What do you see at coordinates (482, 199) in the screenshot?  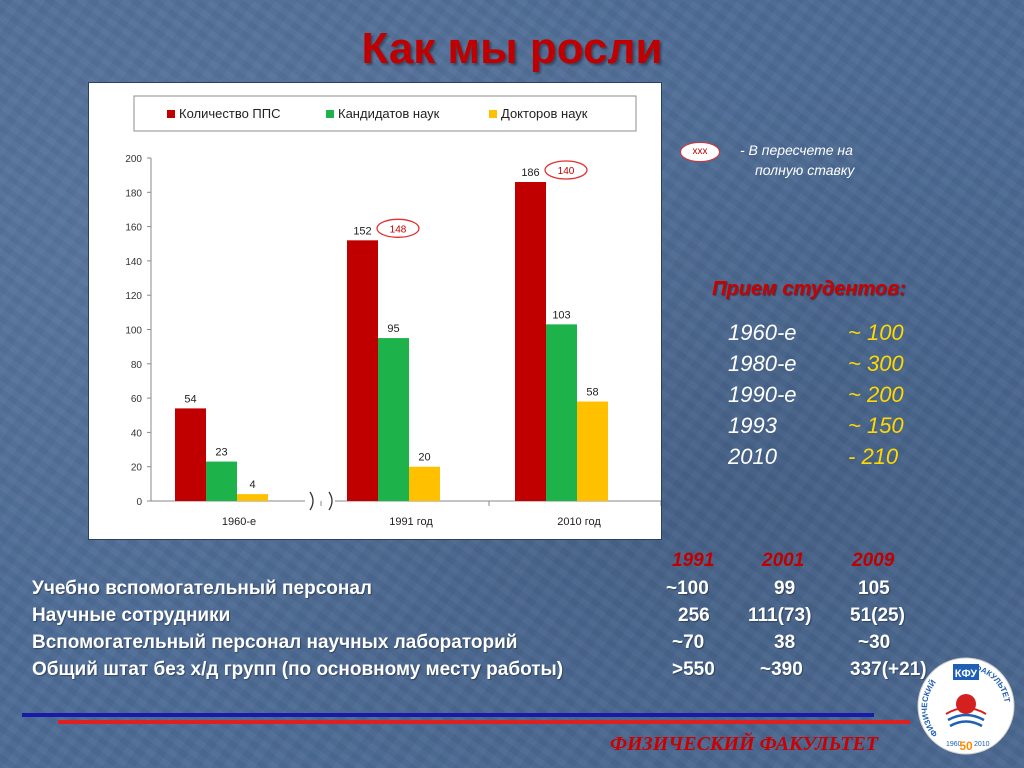 I see `chart-annotations: 148 140` at bounding box center [482, 199].